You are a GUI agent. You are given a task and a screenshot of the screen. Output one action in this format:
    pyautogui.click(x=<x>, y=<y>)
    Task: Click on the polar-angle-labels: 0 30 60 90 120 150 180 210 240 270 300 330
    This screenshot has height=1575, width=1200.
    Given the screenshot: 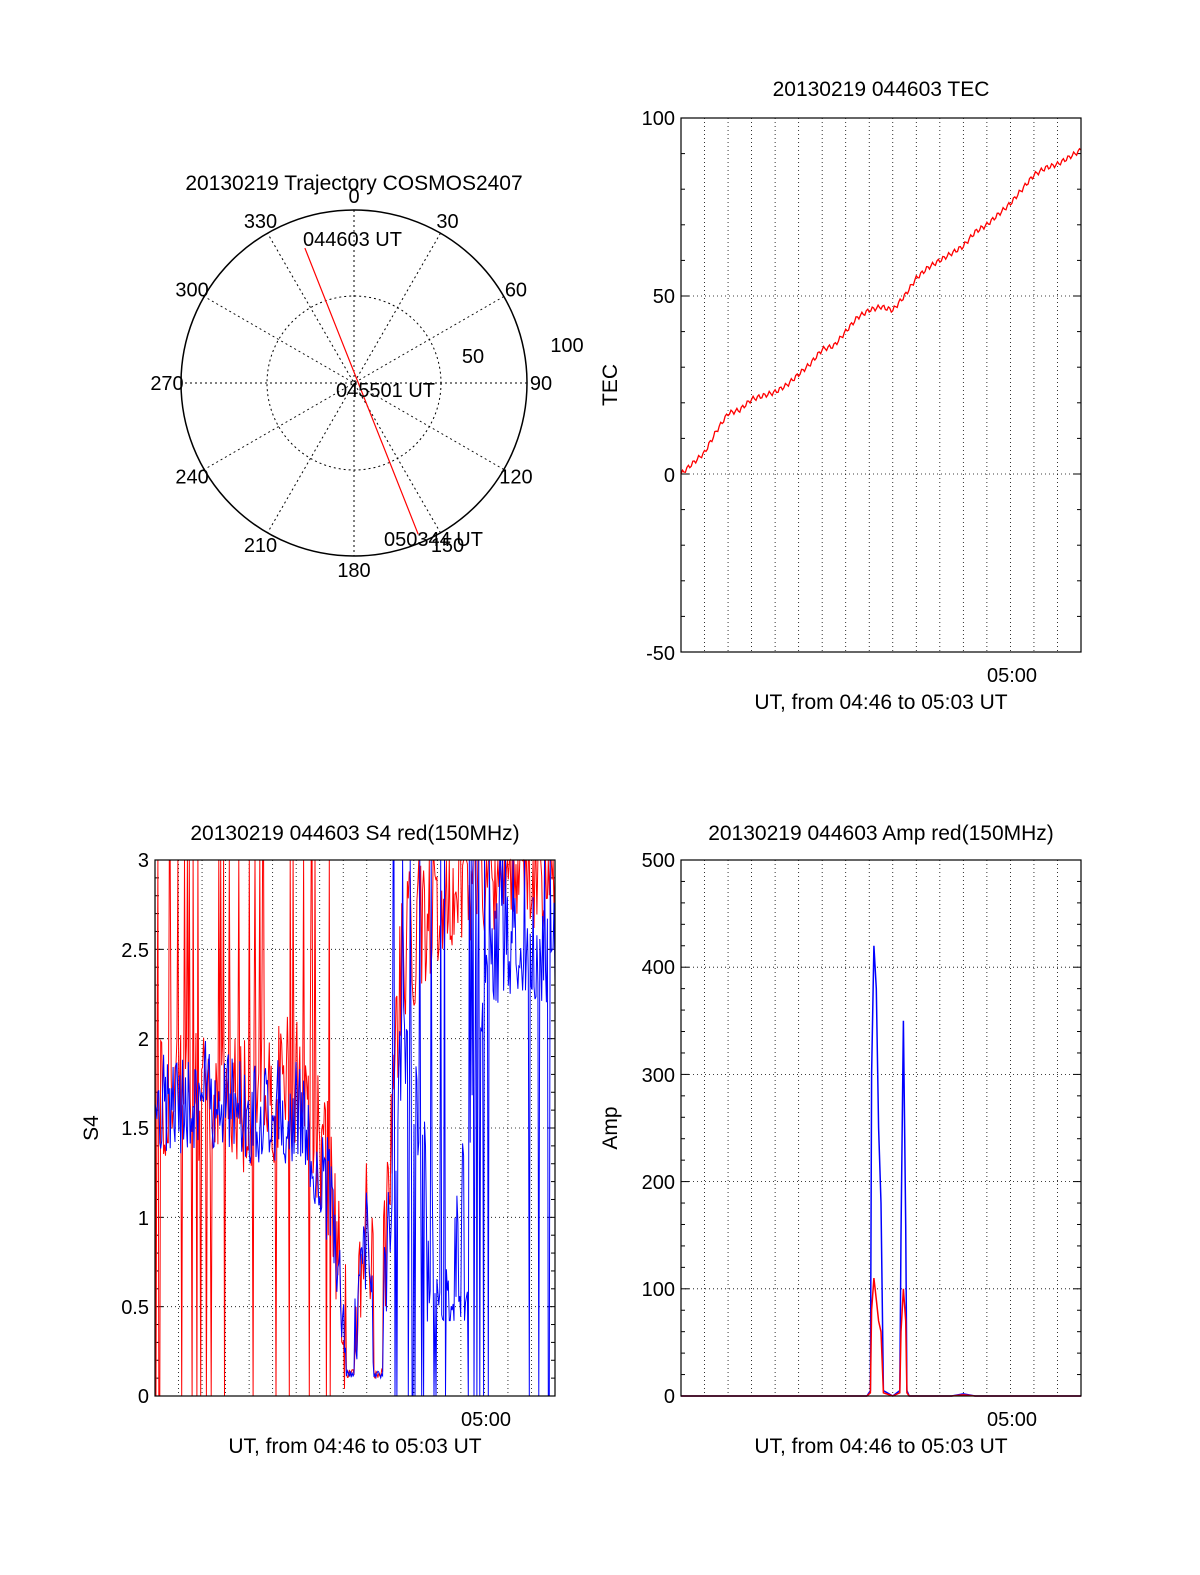 What is the action you would take?
    pyautogui.click(x=351, y=384)
    